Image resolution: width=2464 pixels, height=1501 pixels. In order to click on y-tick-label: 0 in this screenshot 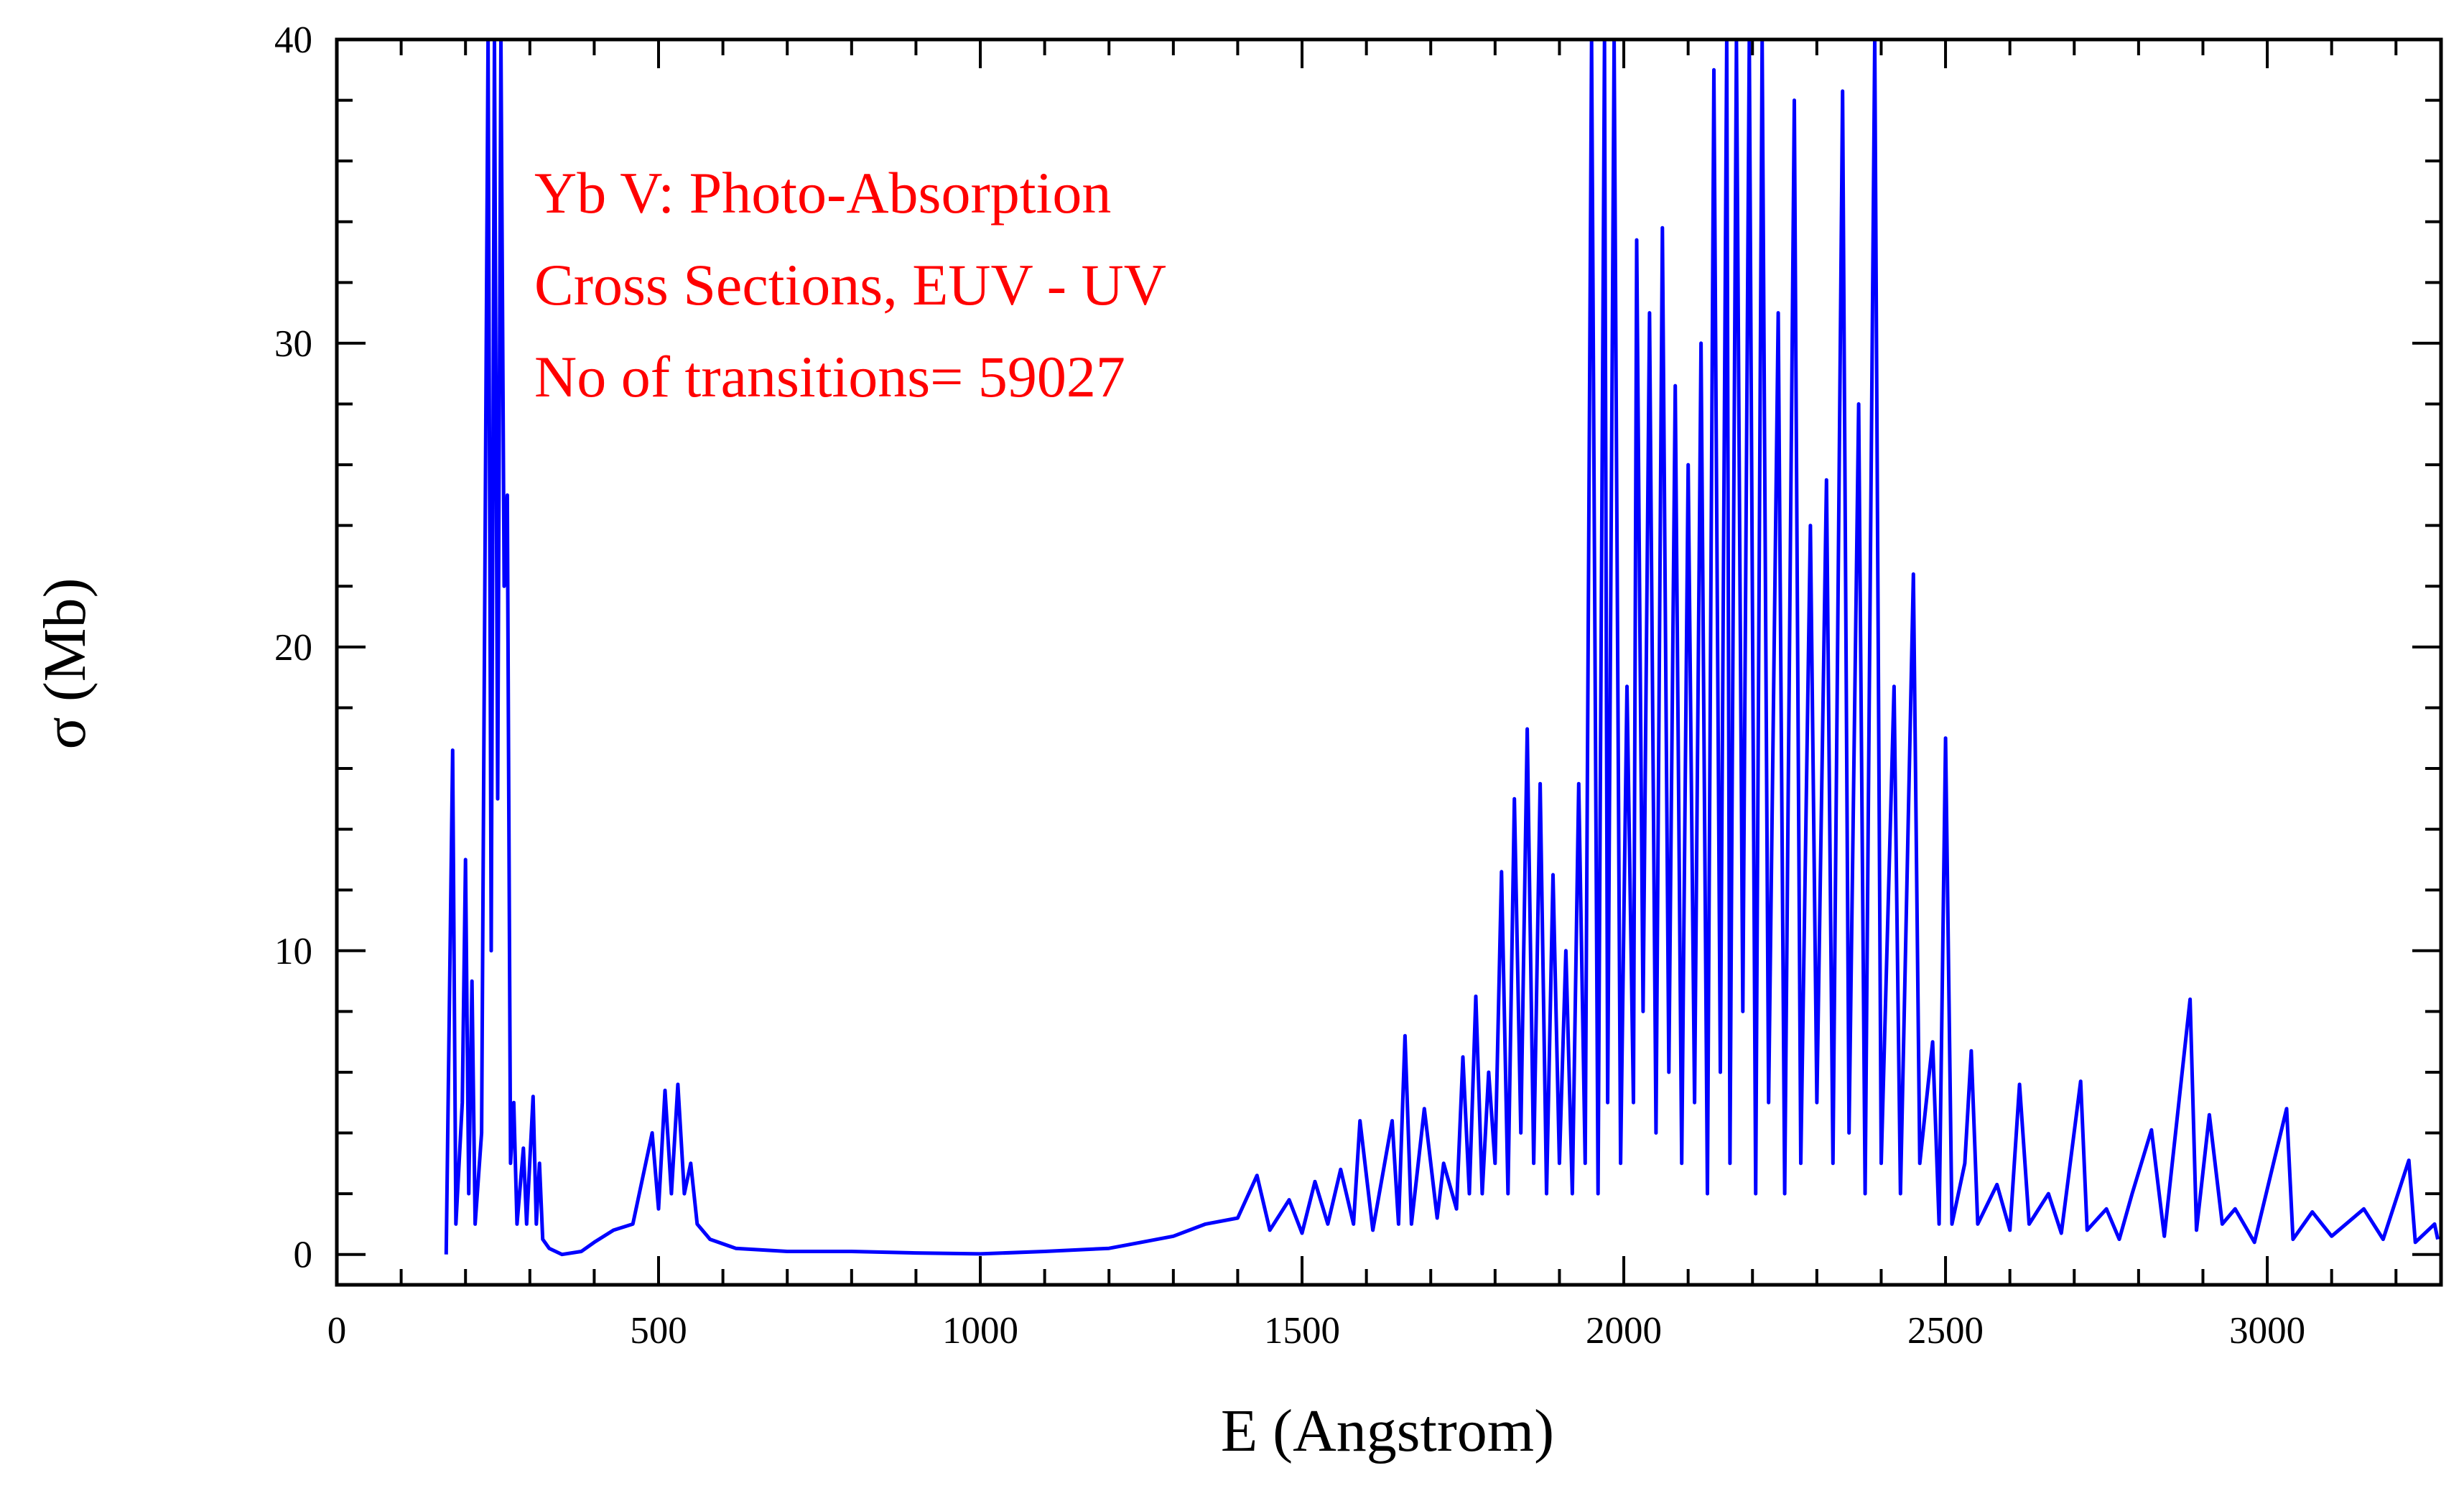, I will do `click(303, 1255)`.